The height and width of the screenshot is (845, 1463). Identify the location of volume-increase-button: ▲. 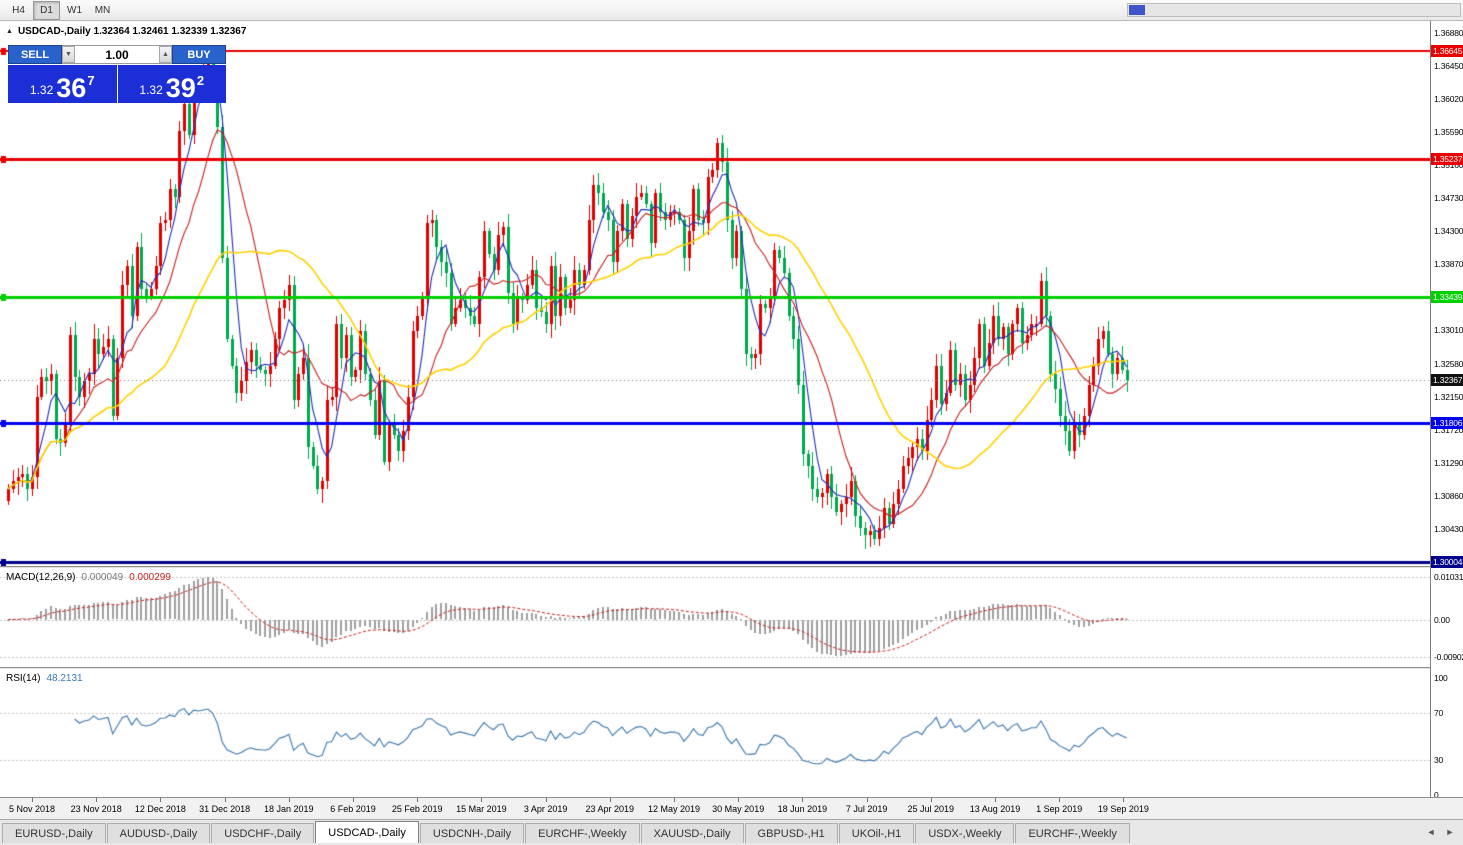
(165, 54).